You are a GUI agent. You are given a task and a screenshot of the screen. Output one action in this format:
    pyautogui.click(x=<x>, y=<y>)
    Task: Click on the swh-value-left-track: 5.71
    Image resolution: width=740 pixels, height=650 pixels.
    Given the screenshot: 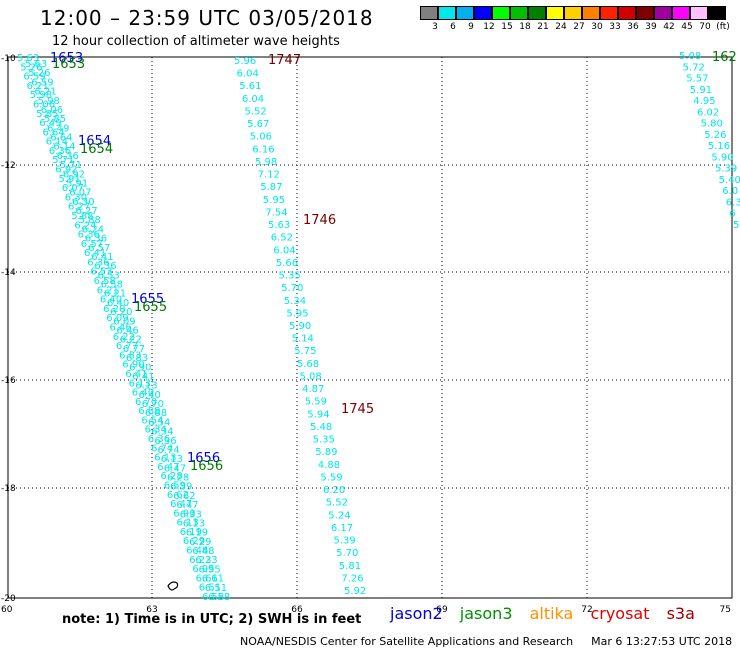 What is the action you would take?
    pyautogui.click(x=71, y=165)
    